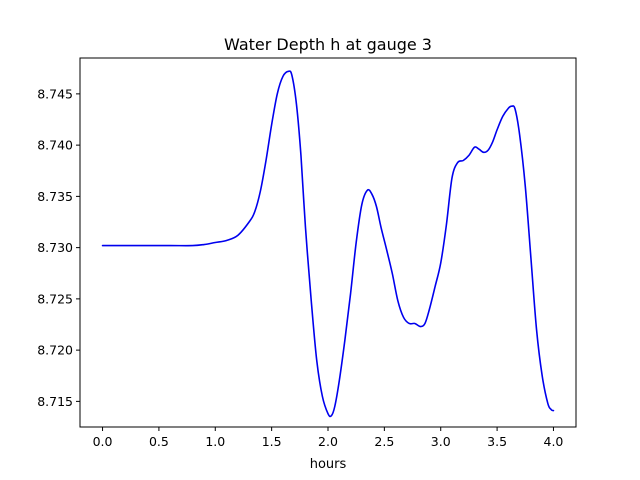  I want to click on x-axis: 0.0 0.5 1.0 1.5 2.0 2.5 3.0 3.5 4.0, so click(328, 438).